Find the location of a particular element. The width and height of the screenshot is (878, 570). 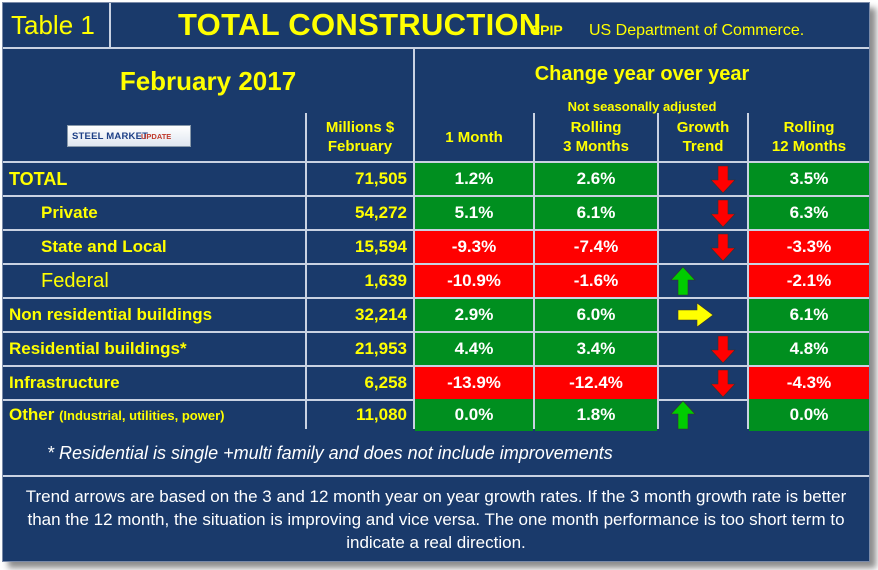

rolling-12-month-change: -2.1% is located at coordinates (809, 281).